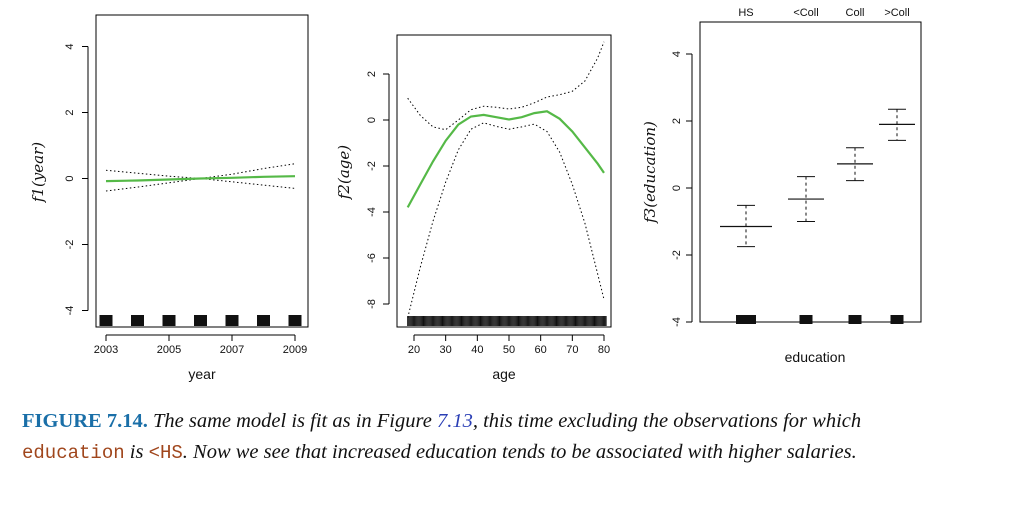 The image size is (1012, 509). Describe the element at coordinates (815, 357) in the screenshot. I see `x-axis-title: education` at that location.